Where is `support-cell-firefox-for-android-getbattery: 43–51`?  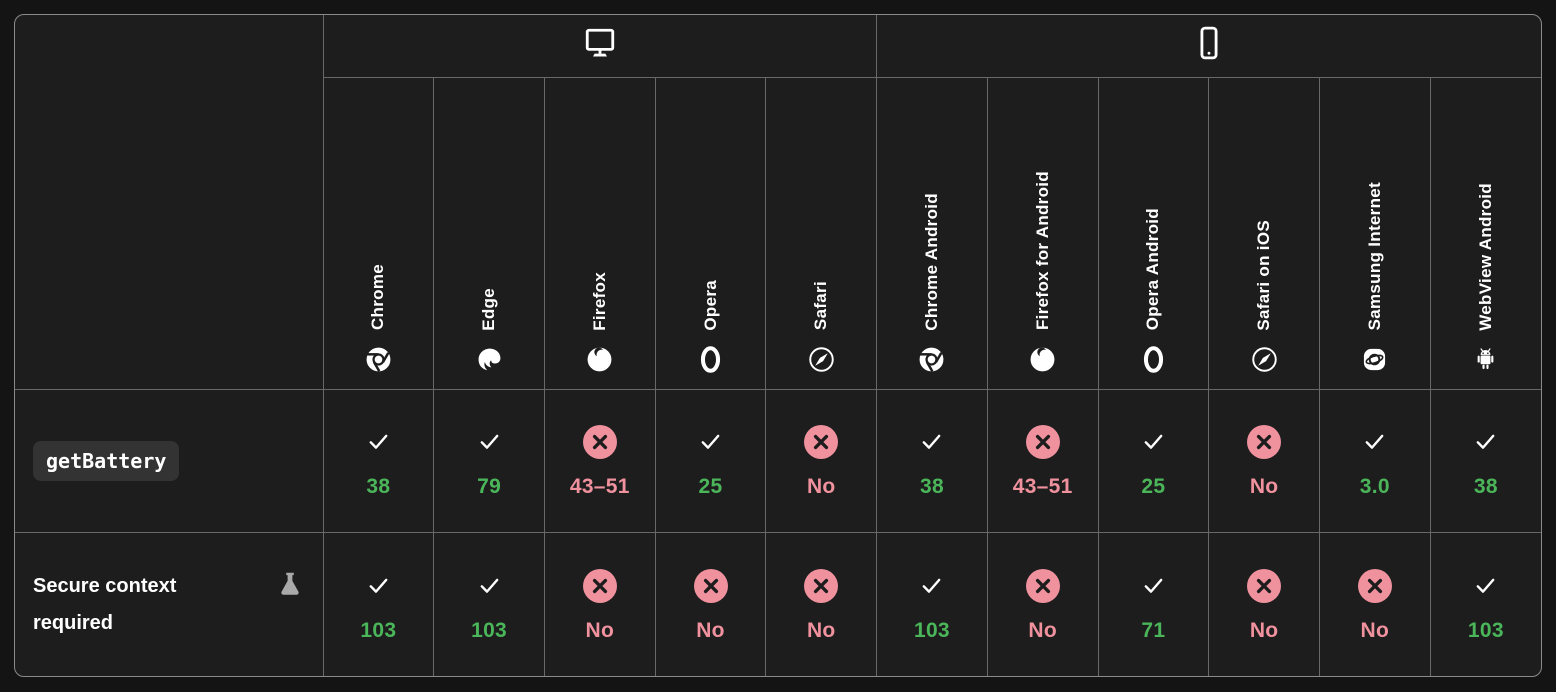 support-cell-firefox-for-android-getbattery: 43–51 is located at coordinates (1042, 460).